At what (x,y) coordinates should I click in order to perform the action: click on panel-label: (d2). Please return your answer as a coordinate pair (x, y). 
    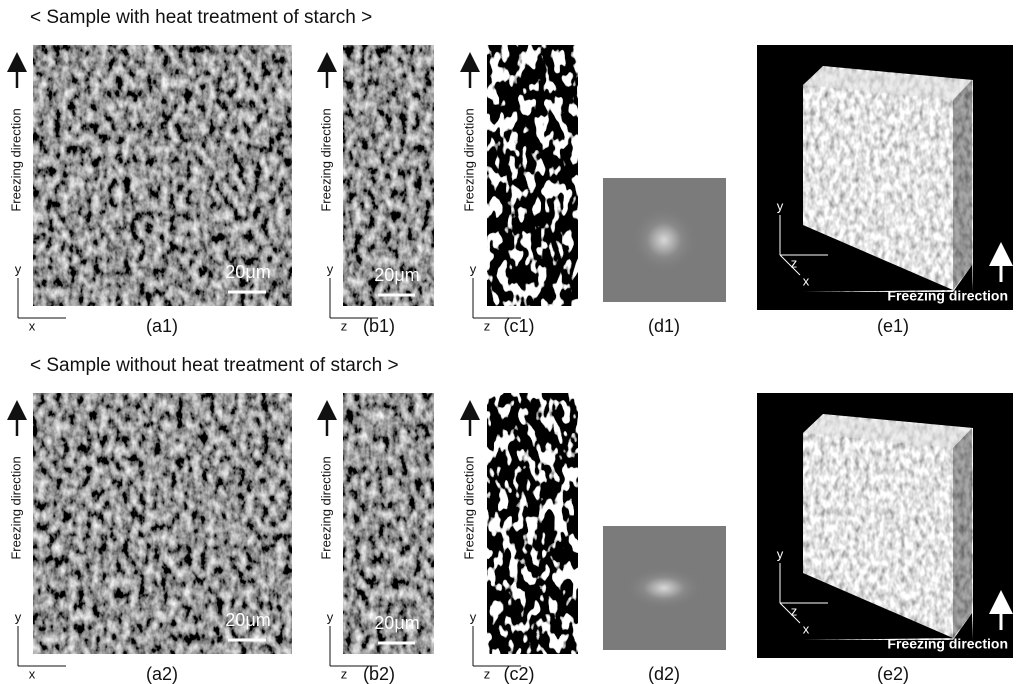
    Looking at the image, I should click on (664, 674).